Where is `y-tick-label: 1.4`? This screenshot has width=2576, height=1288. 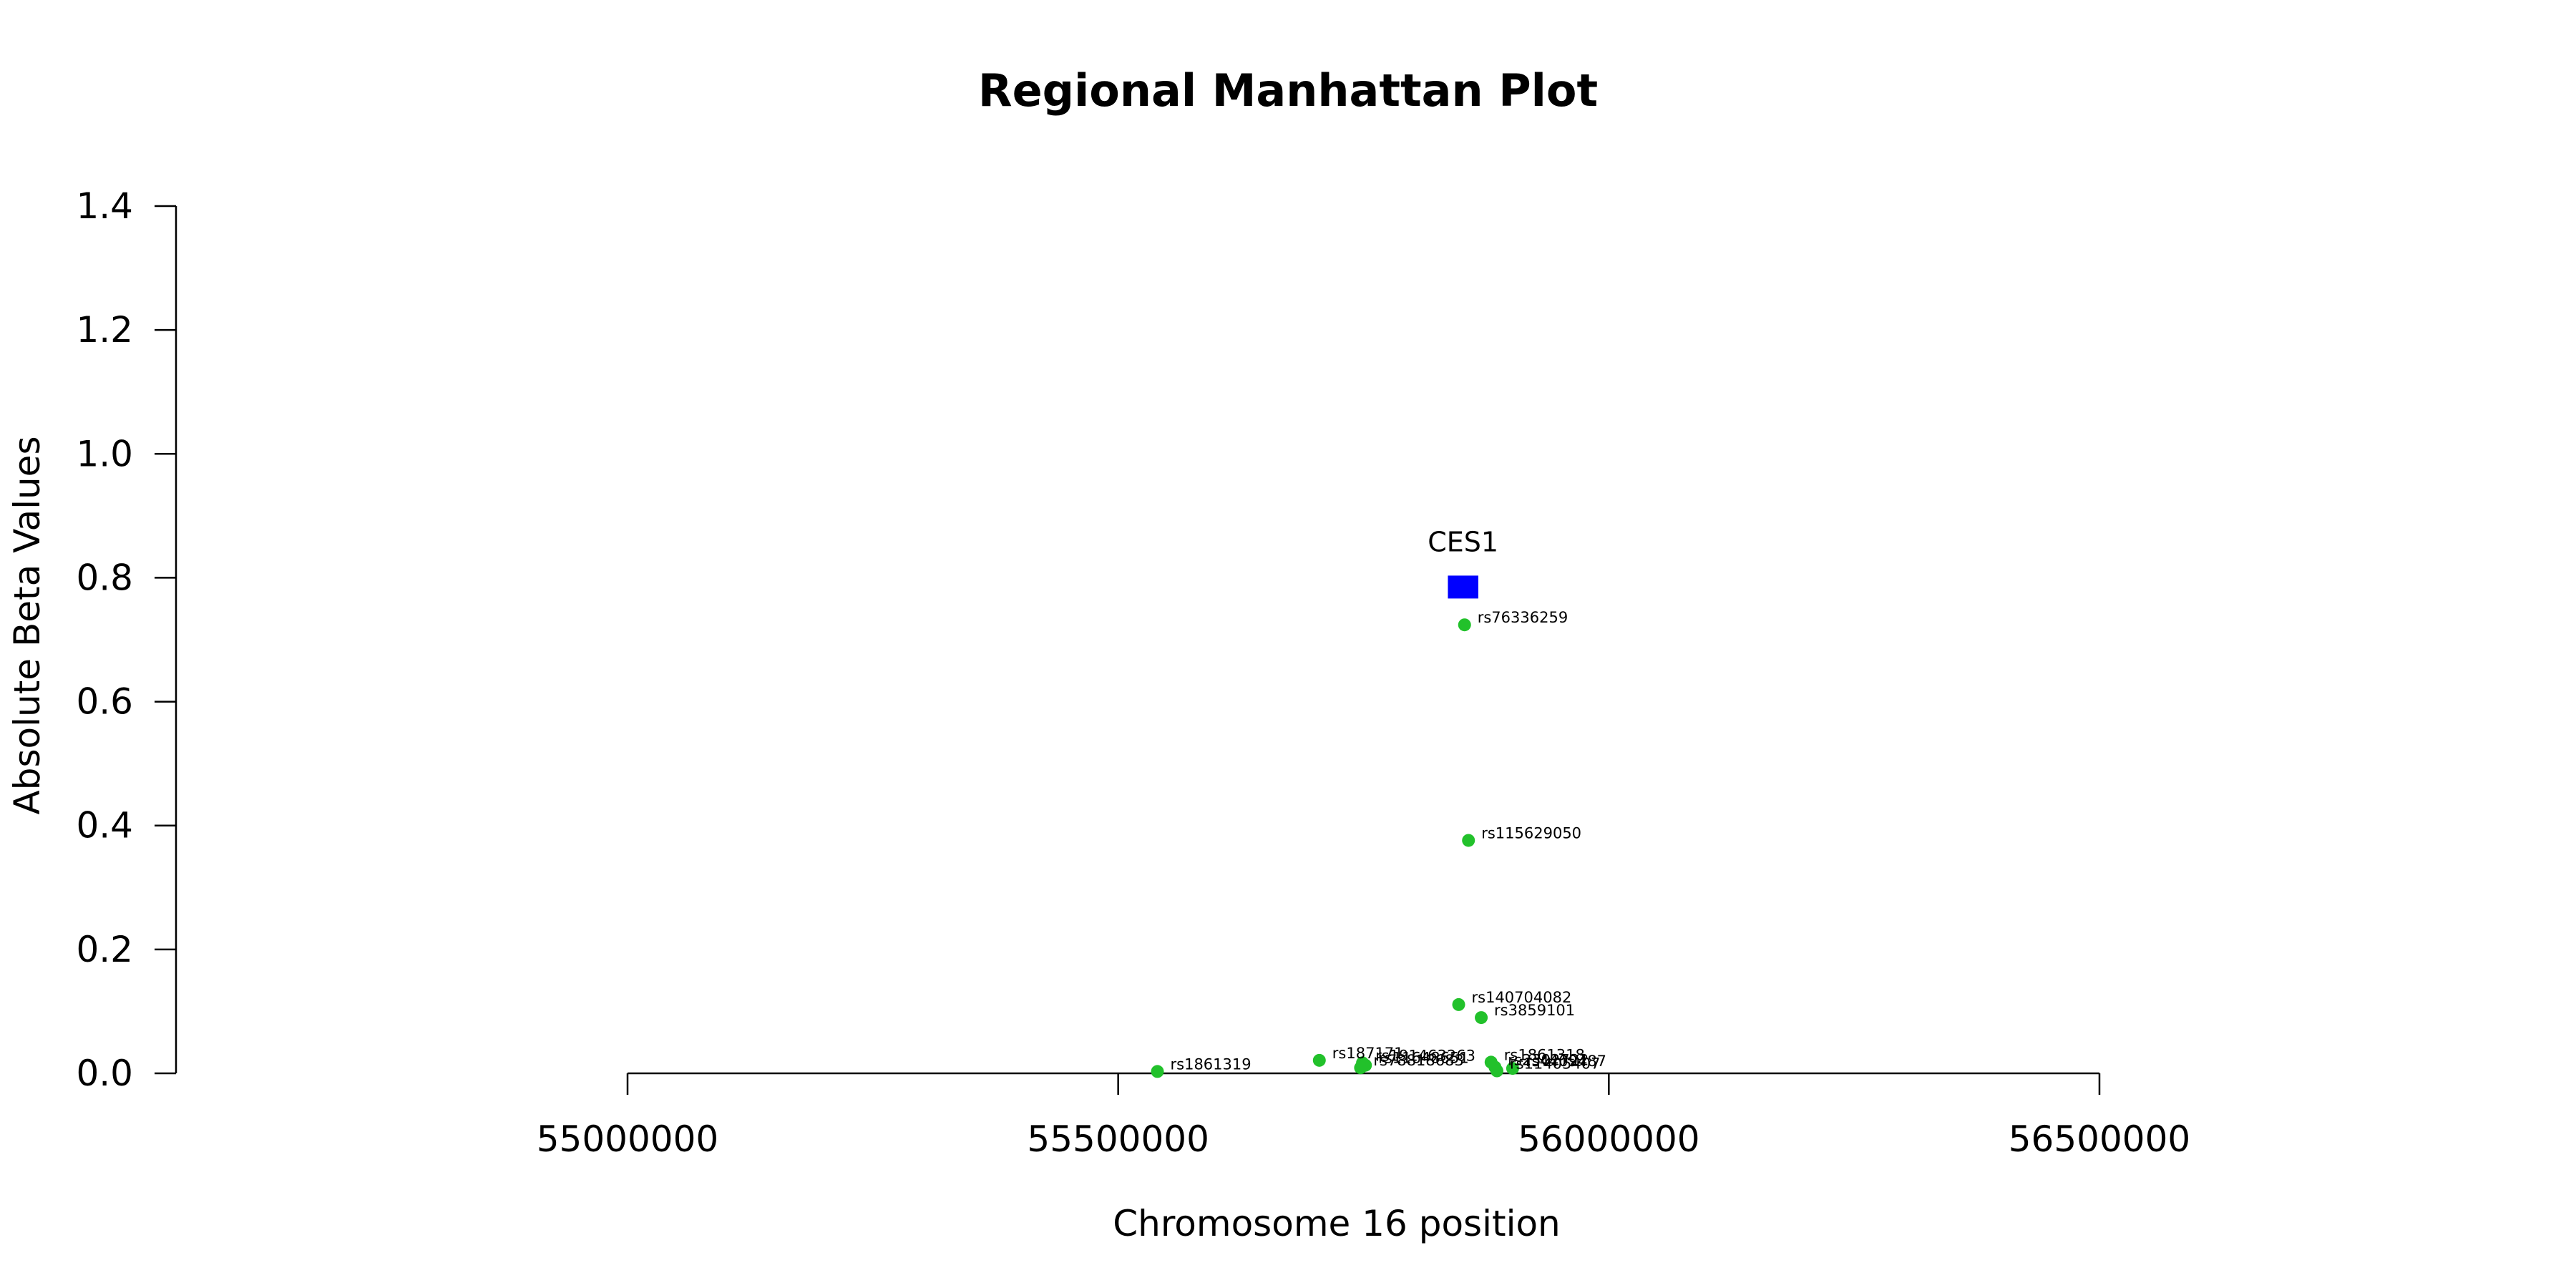 y-tick-label: 1.4 is located at coordinates (104, 206).